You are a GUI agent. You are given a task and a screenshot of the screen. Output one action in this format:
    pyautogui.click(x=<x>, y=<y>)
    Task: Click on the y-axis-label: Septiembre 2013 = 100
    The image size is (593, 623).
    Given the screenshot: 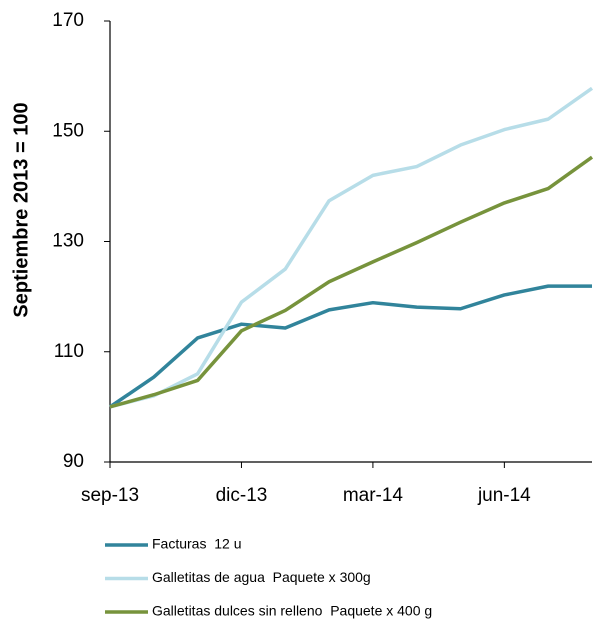 What is the action you would take?
    pyautogui.click(x=21, y=209)
    